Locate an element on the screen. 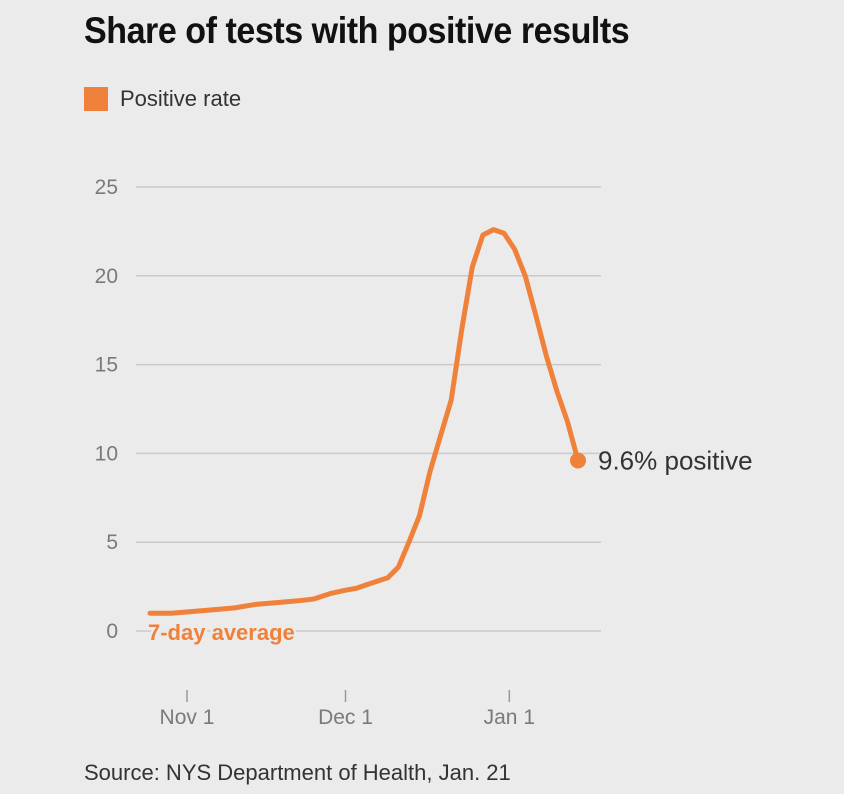 The height and width of the screenshot is (794, 844). legend: Positive rate is located at coordinates (162, 99).